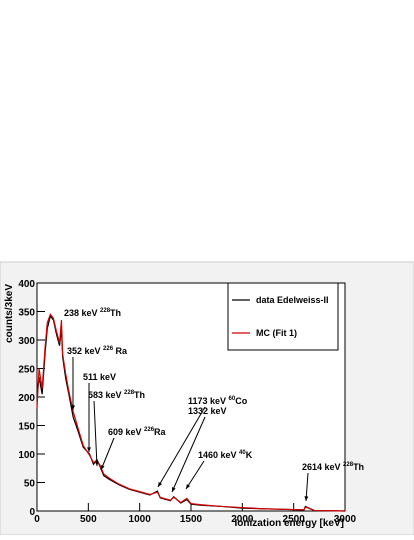 The width and height of the screenshot is (414, 540). I want to click on y-tick-label: 300, so click(26, 341).